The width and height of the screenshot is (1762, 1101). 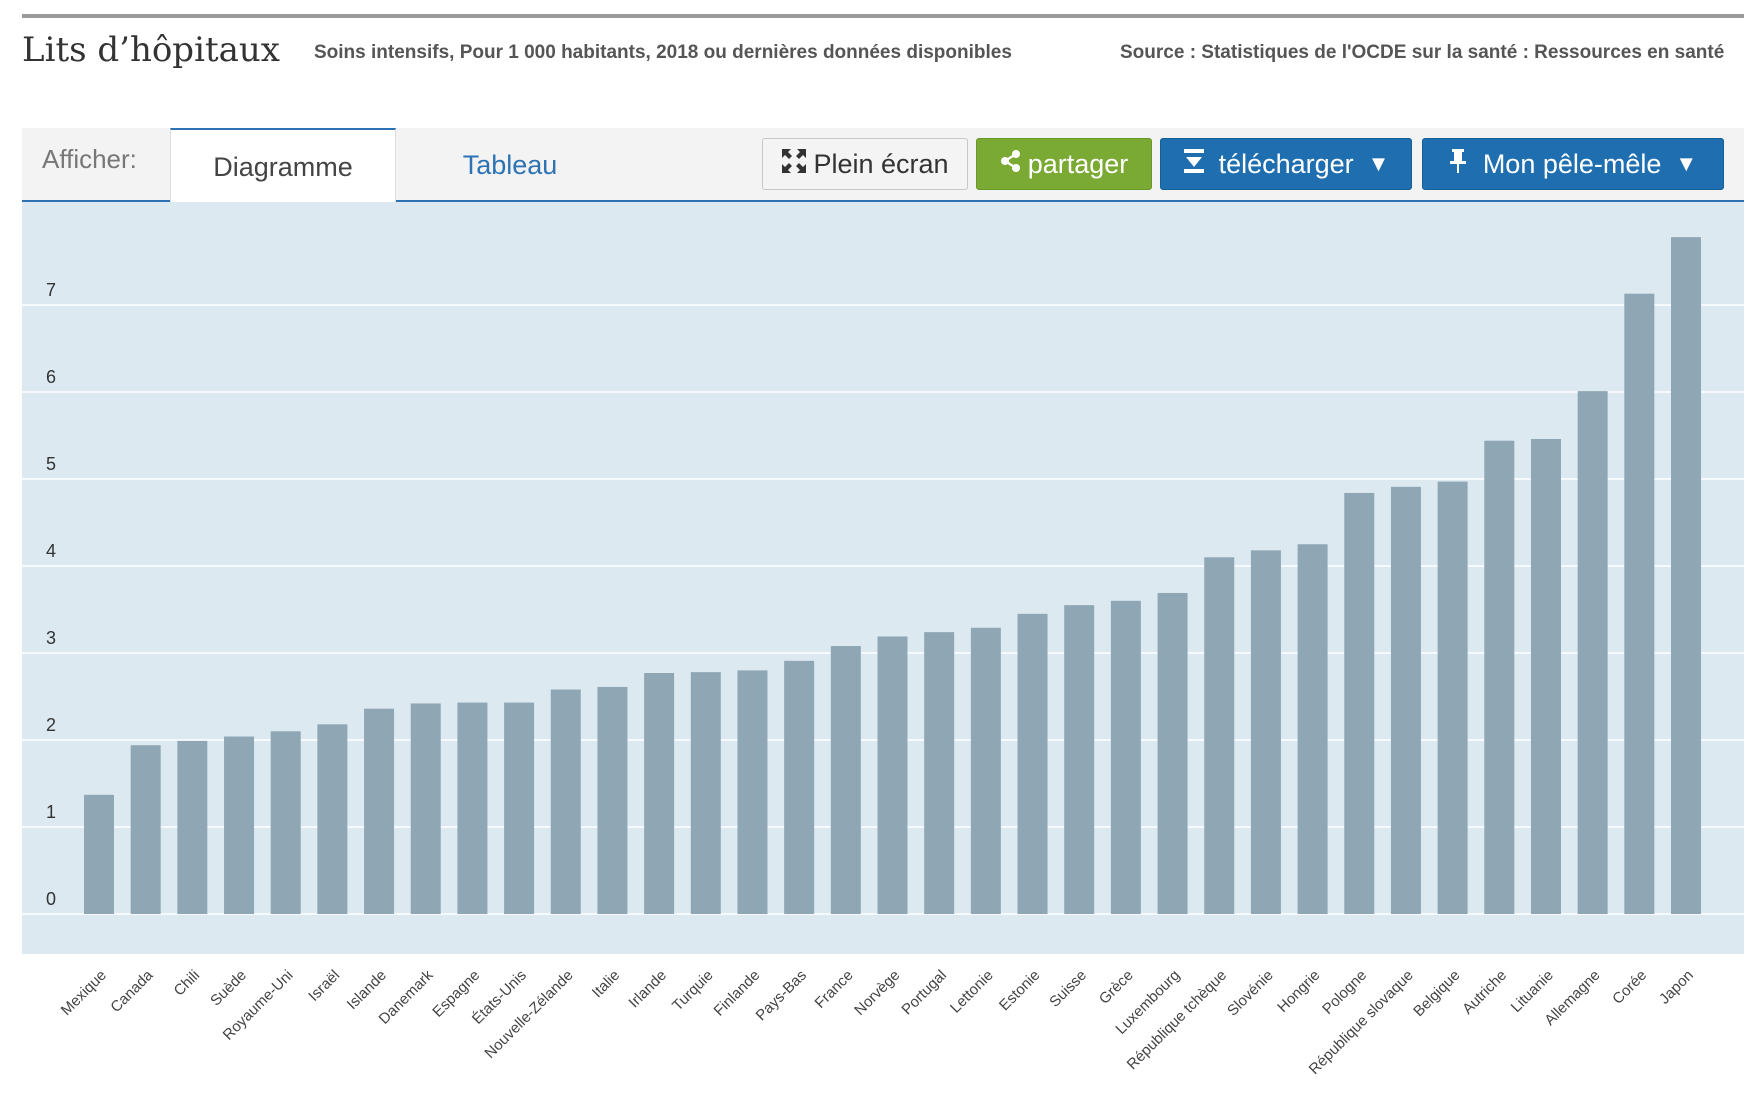 What do you see at coordinates (1068, 989) in the screenshot?
I see `x-tick-label: Suisse` at bounding box center [1068, 989].